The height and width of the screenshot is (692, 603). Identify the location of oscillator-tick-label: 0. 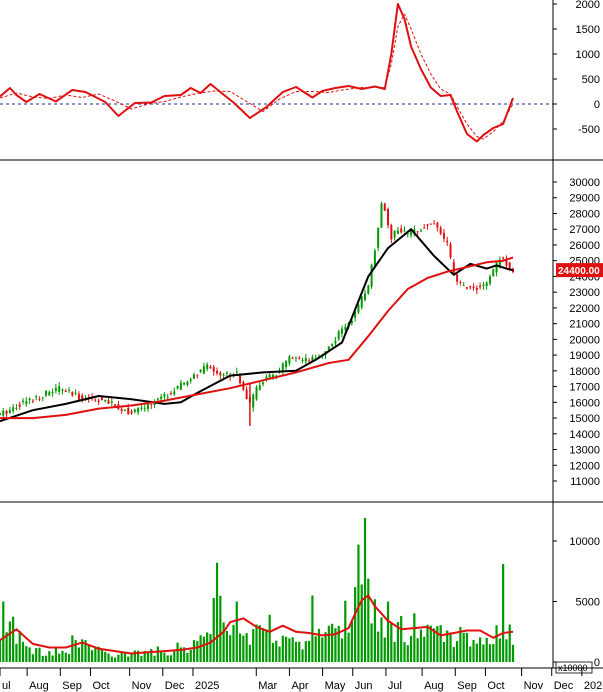
(597, 105).